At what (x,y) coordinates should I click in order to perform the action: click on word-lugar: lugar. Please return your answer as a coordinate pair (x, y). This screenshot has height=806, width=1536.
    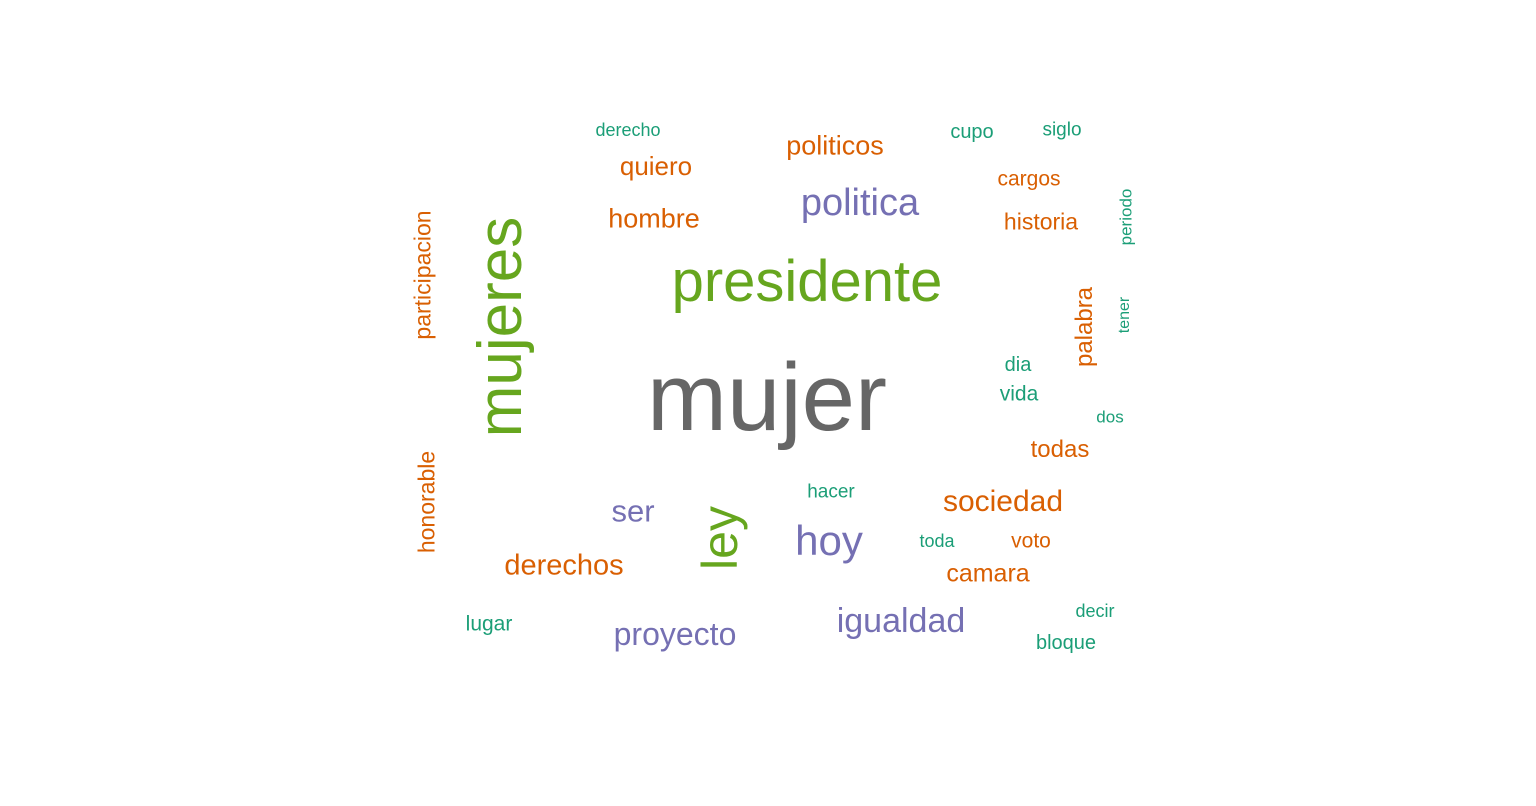
    Looking at the image, I should click on (489, 624).